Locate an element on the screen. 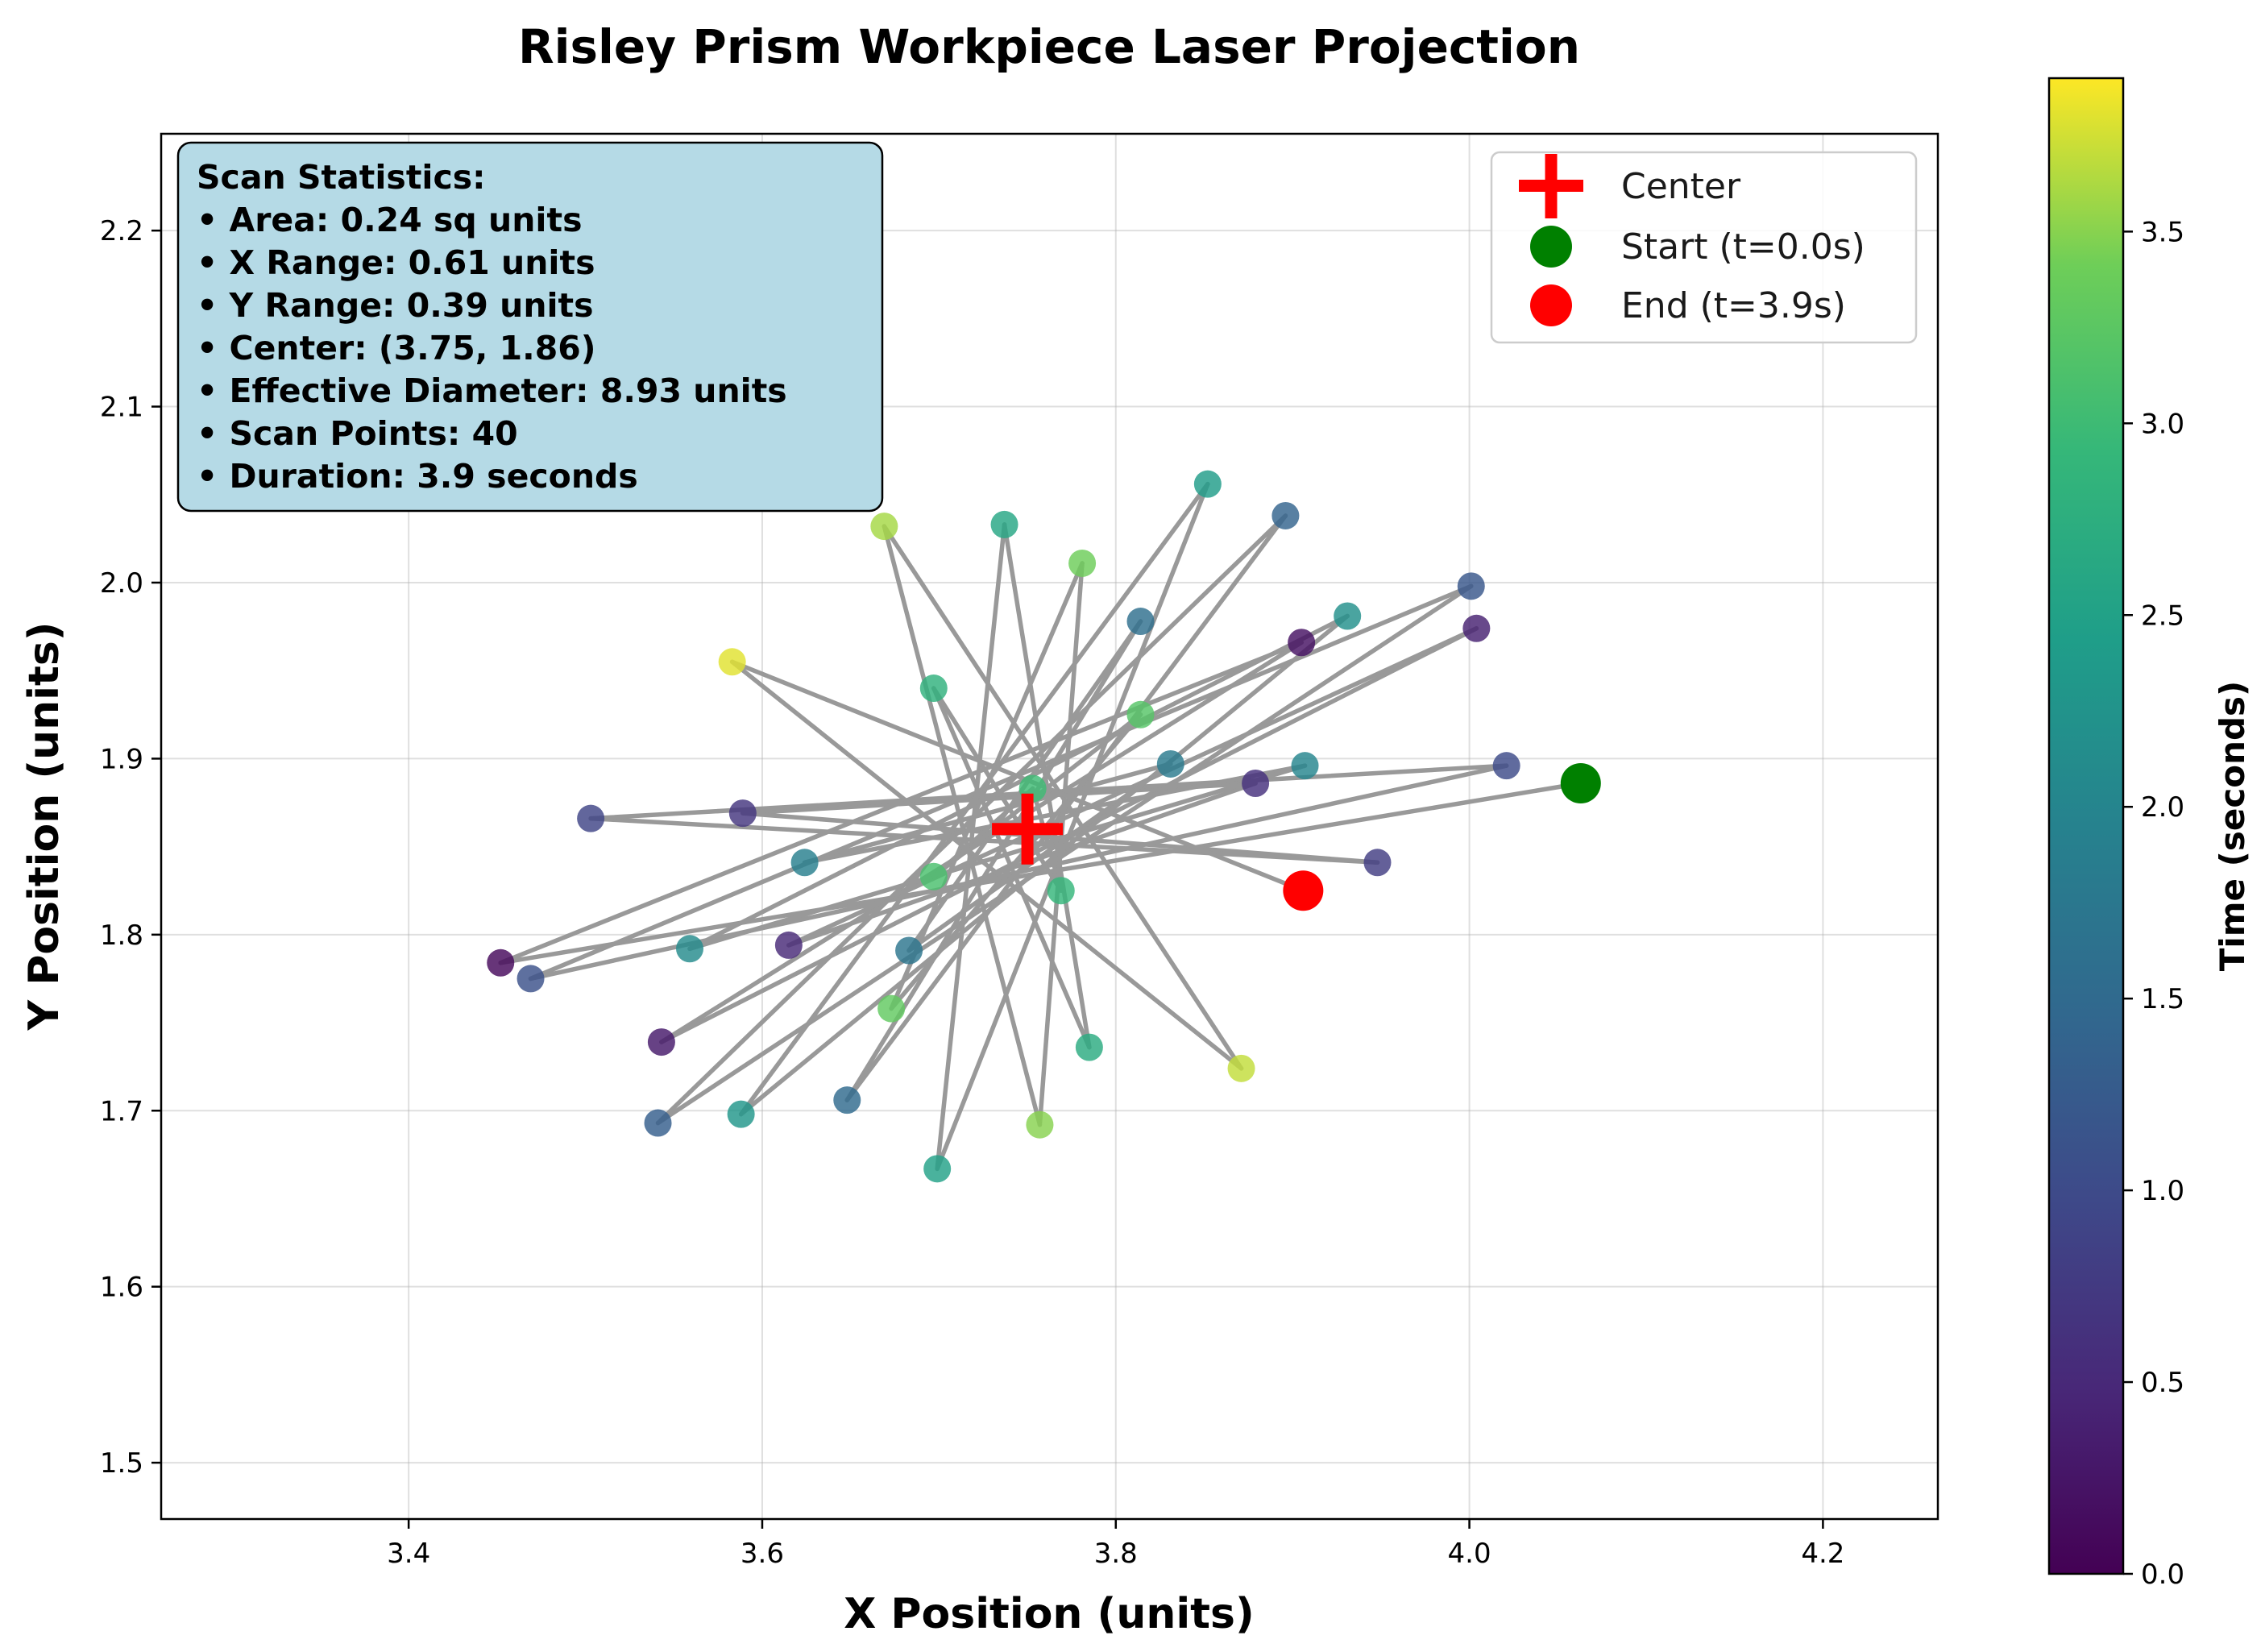  legend-end-marker is located at coordinates (1551, 305).